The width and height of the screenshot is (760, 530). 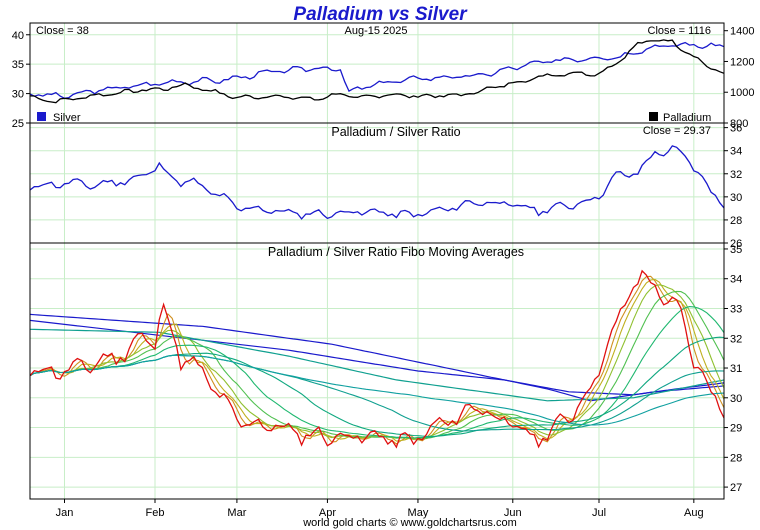 I want to click on y-tick-label: 27, so click(x=736, y=488).